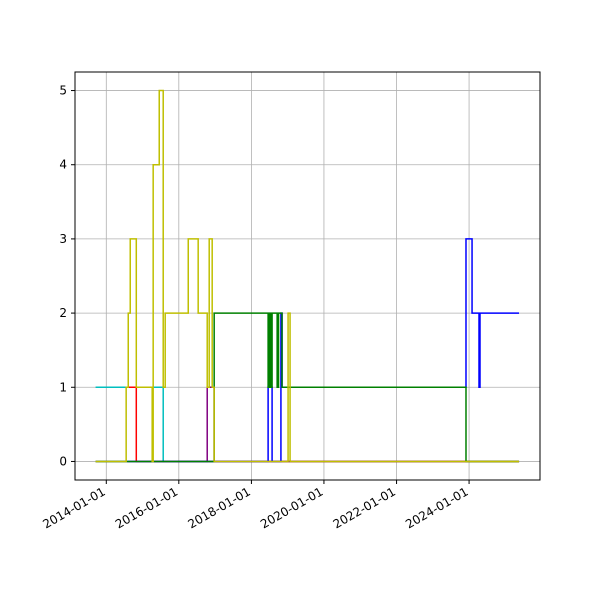  I want to click on x-tick-label: 2016-01-01, so click(146, 507).